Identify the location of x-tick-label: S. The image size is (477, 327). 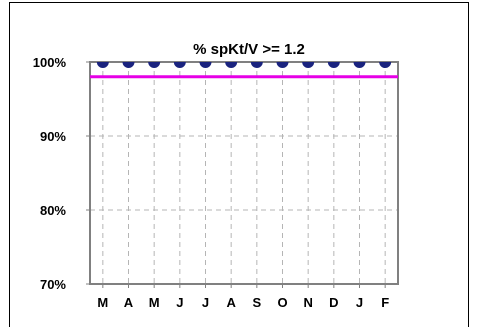
(256, 302).